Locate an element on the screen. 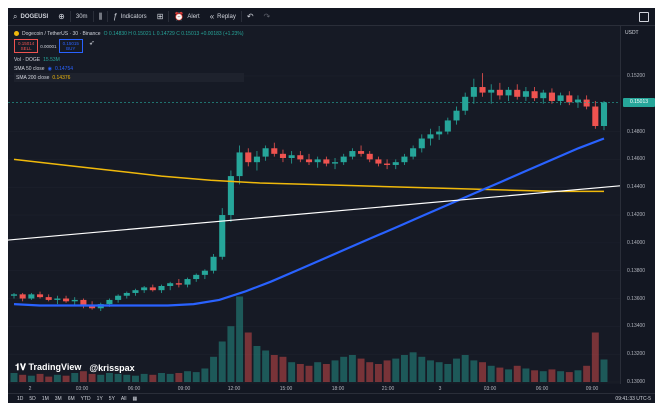 The image size is (663, 416). time-label: 06:00 is located at coordinates (134, 389).